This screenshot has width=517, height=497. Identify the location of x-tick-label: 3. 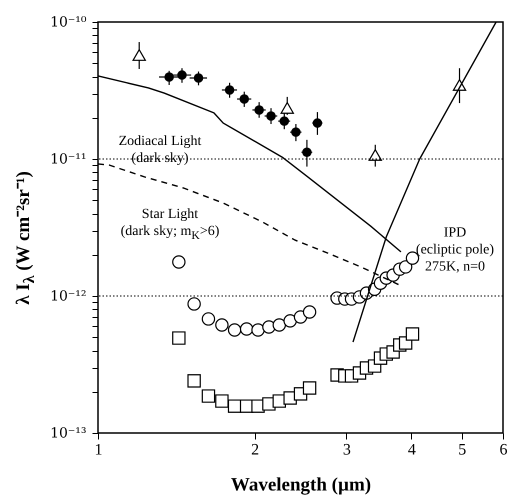
(346, 450).